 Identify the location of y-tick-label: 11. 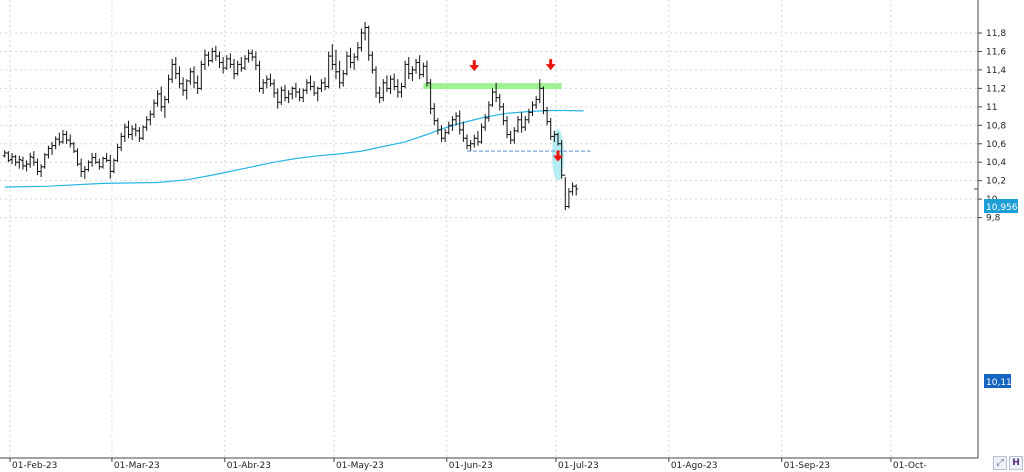
(991, 108).